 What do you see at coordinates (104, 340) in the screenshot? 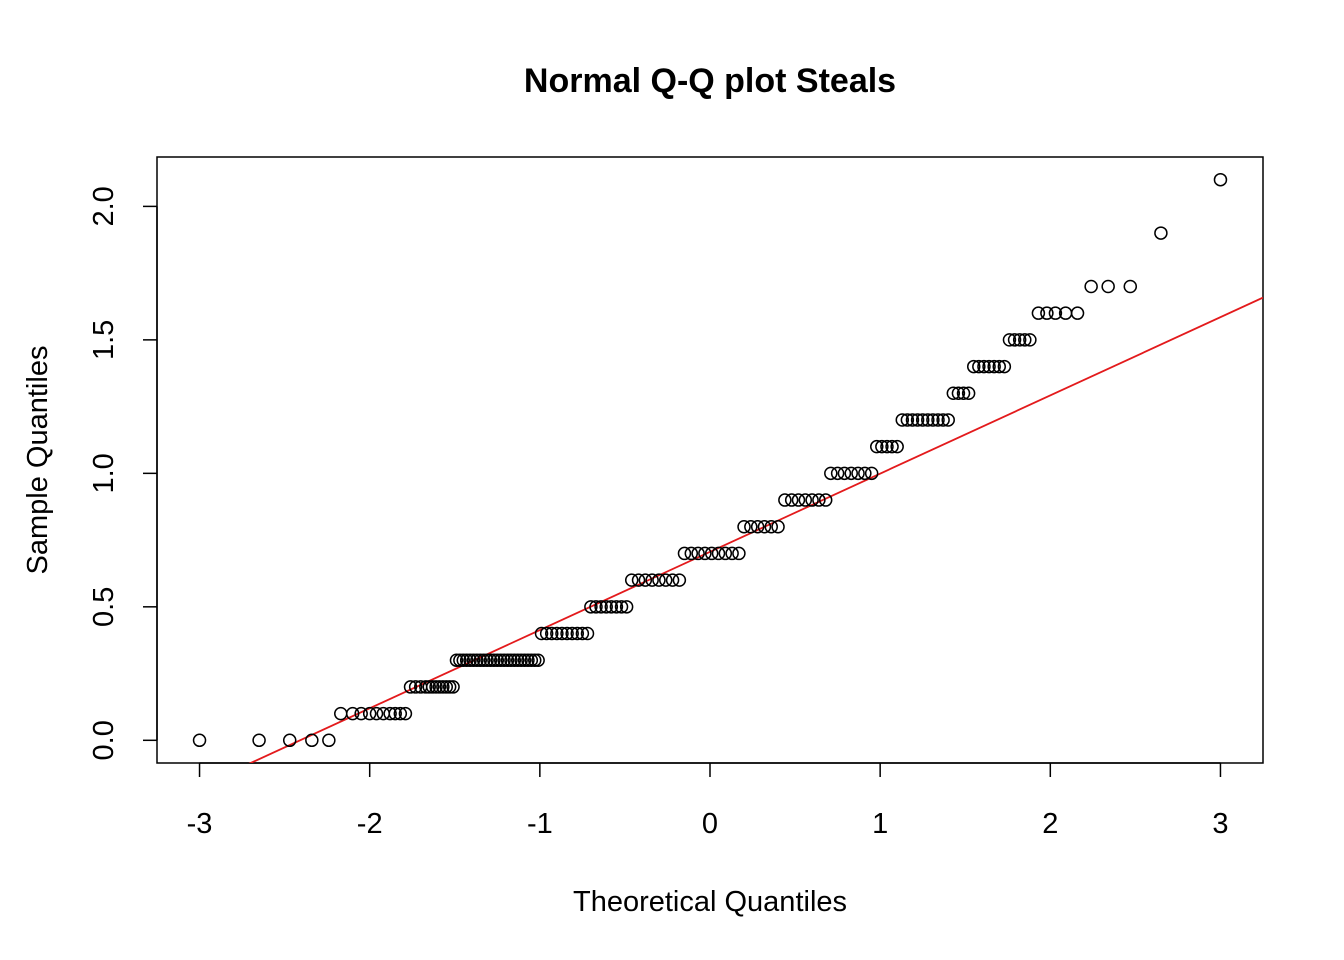
I see `y-tick-label: 1.5` at bounding box center [104, 340].